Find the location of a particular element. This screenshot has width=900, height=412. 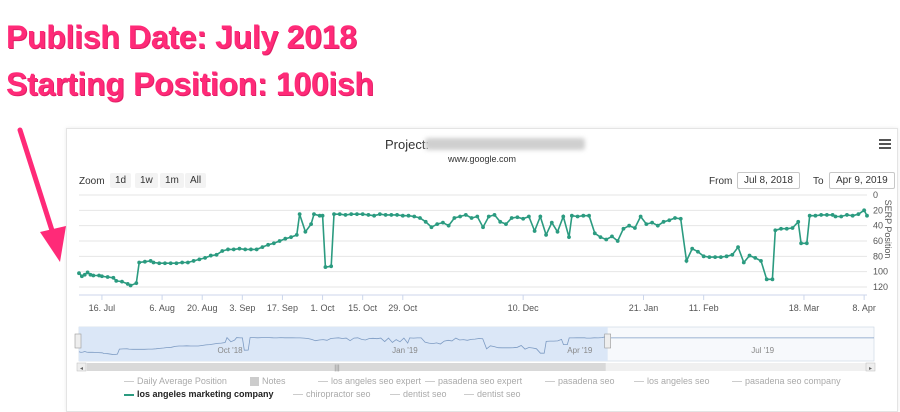

legend-item: los angeles marketing company is located at coordinates (199, 394).